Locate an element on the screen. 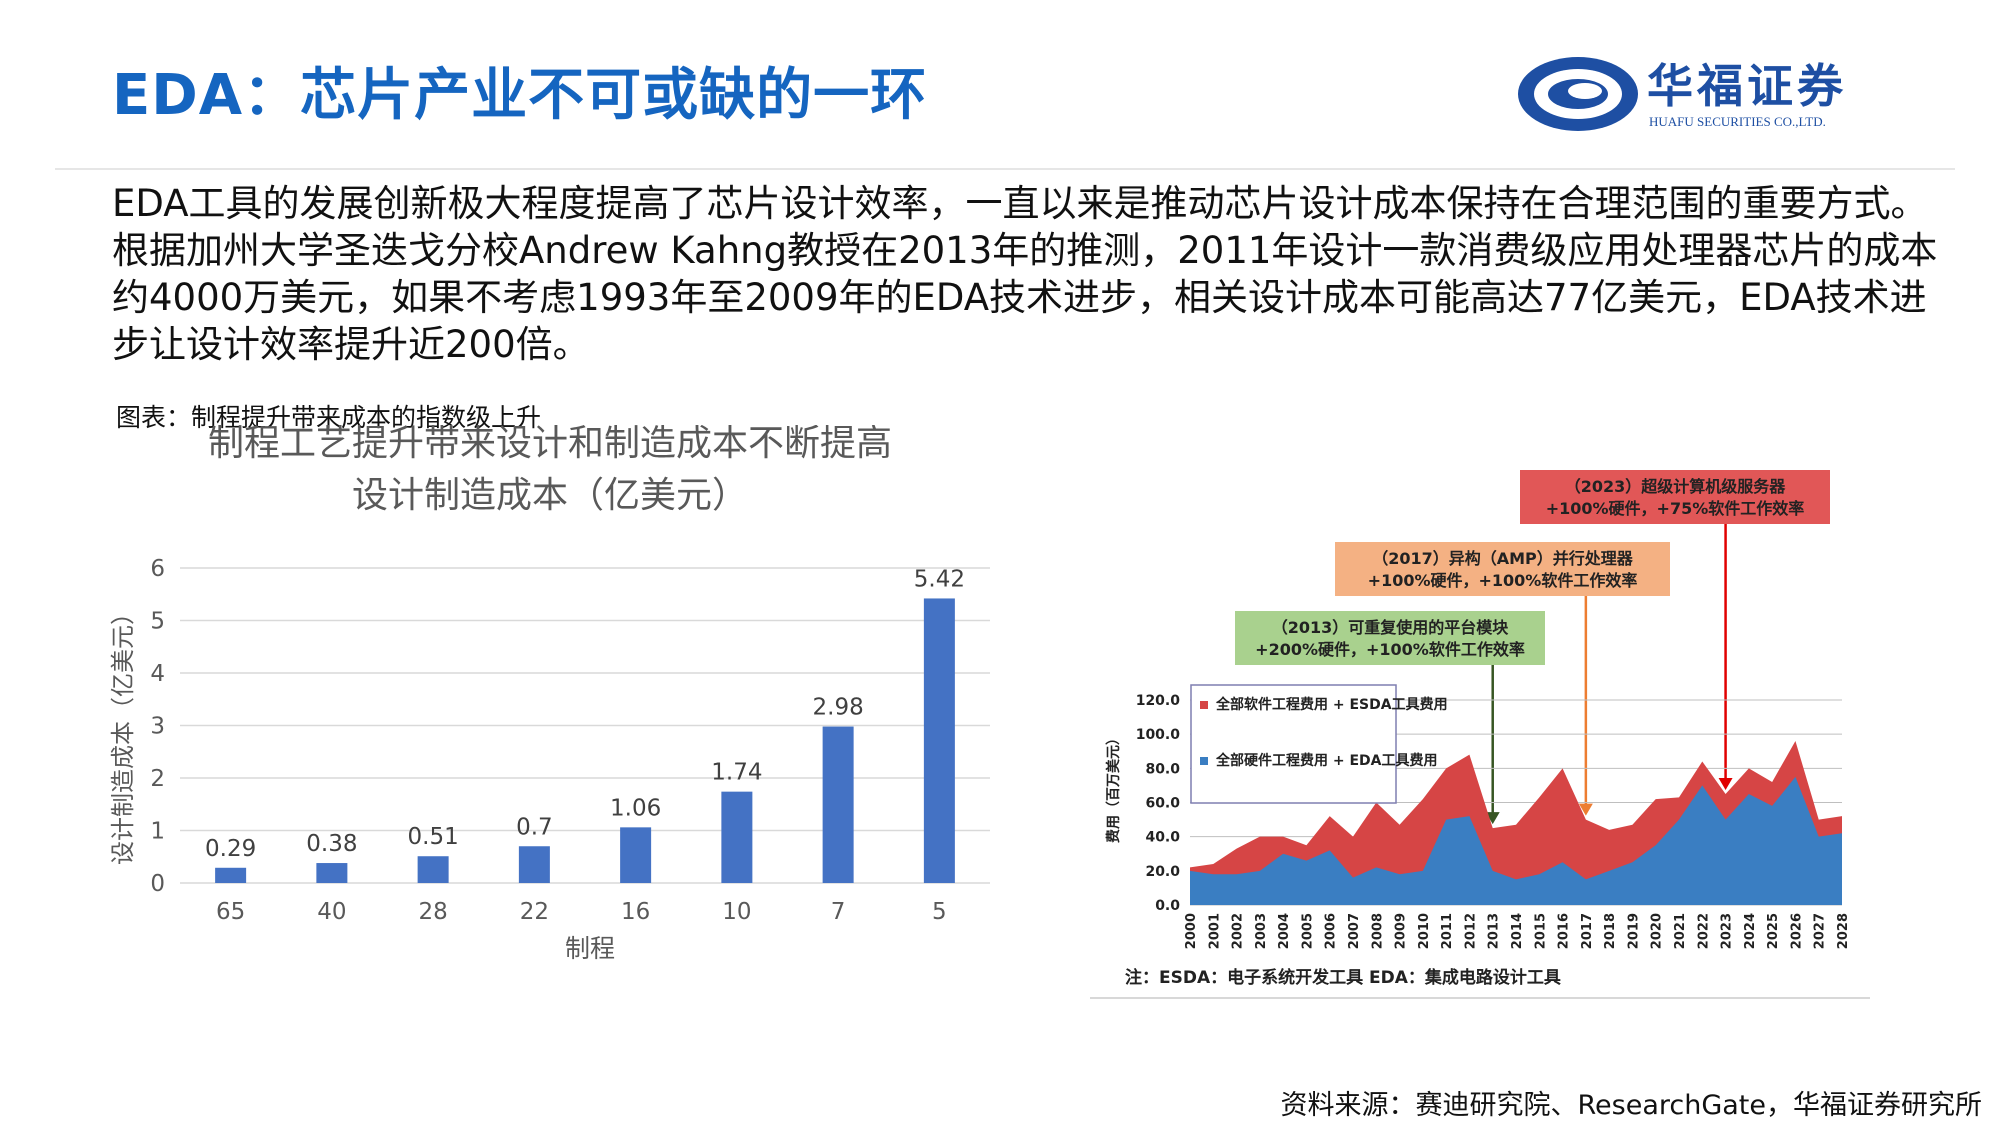 The width and height of the screenshot is (2000, 1125). bar-x-tick-label: 7 is located at coordinates (838, 912).